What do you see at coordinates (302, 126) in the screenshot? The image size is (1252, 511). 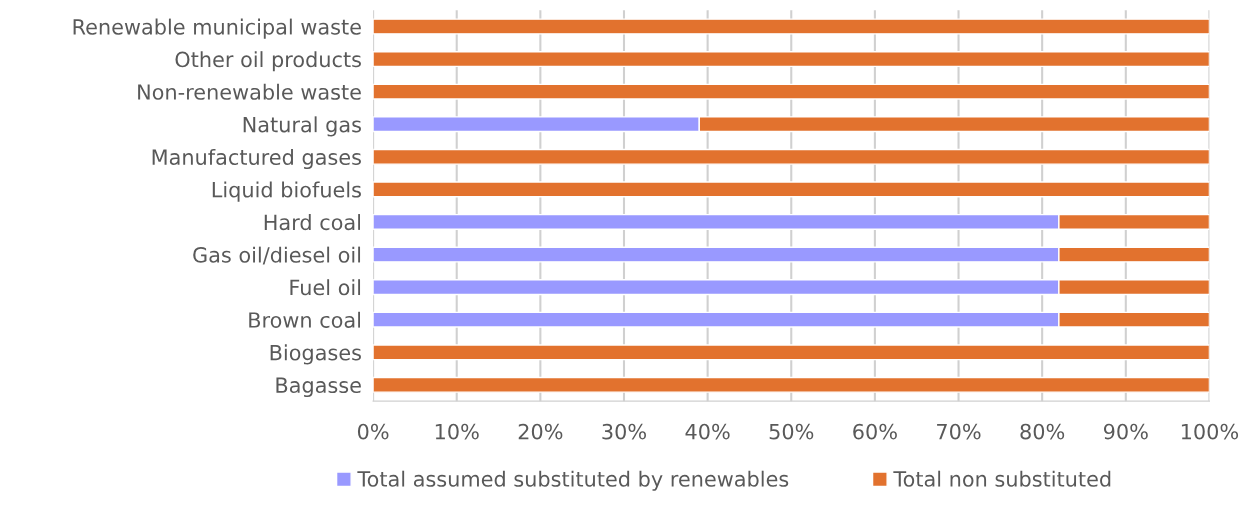 I see `y-tick-label: Natural gas` at bounding box center [302, 126].